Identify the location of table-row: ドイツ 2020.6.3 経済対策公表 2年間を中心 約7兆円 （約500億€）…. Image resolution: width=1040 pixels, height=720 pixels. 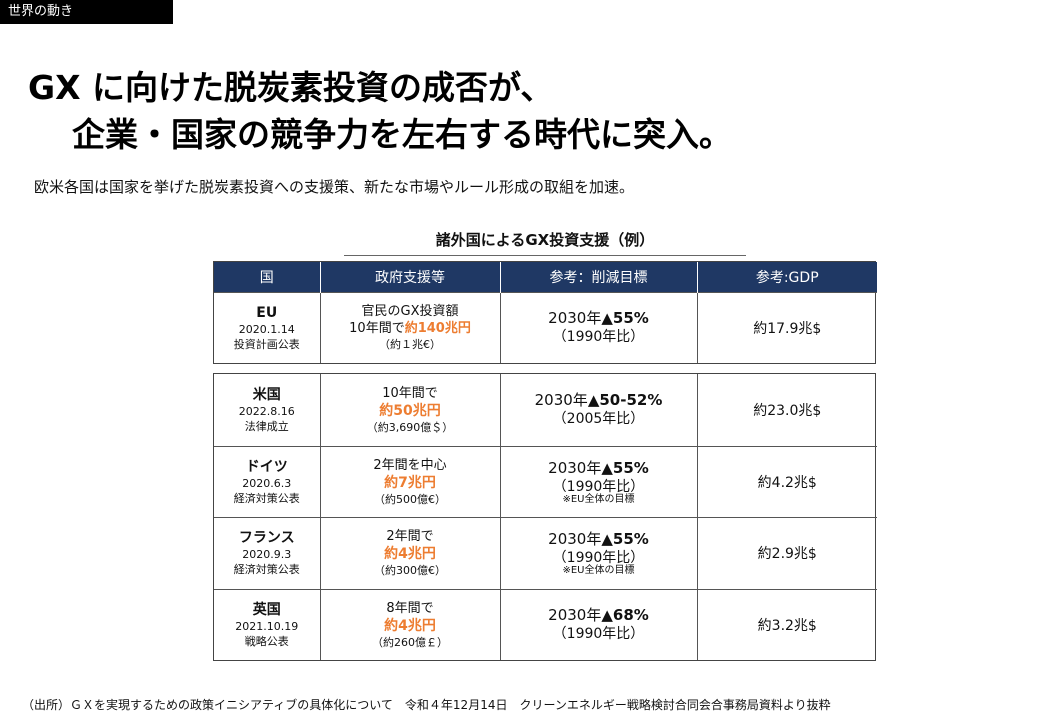
(545, 481).